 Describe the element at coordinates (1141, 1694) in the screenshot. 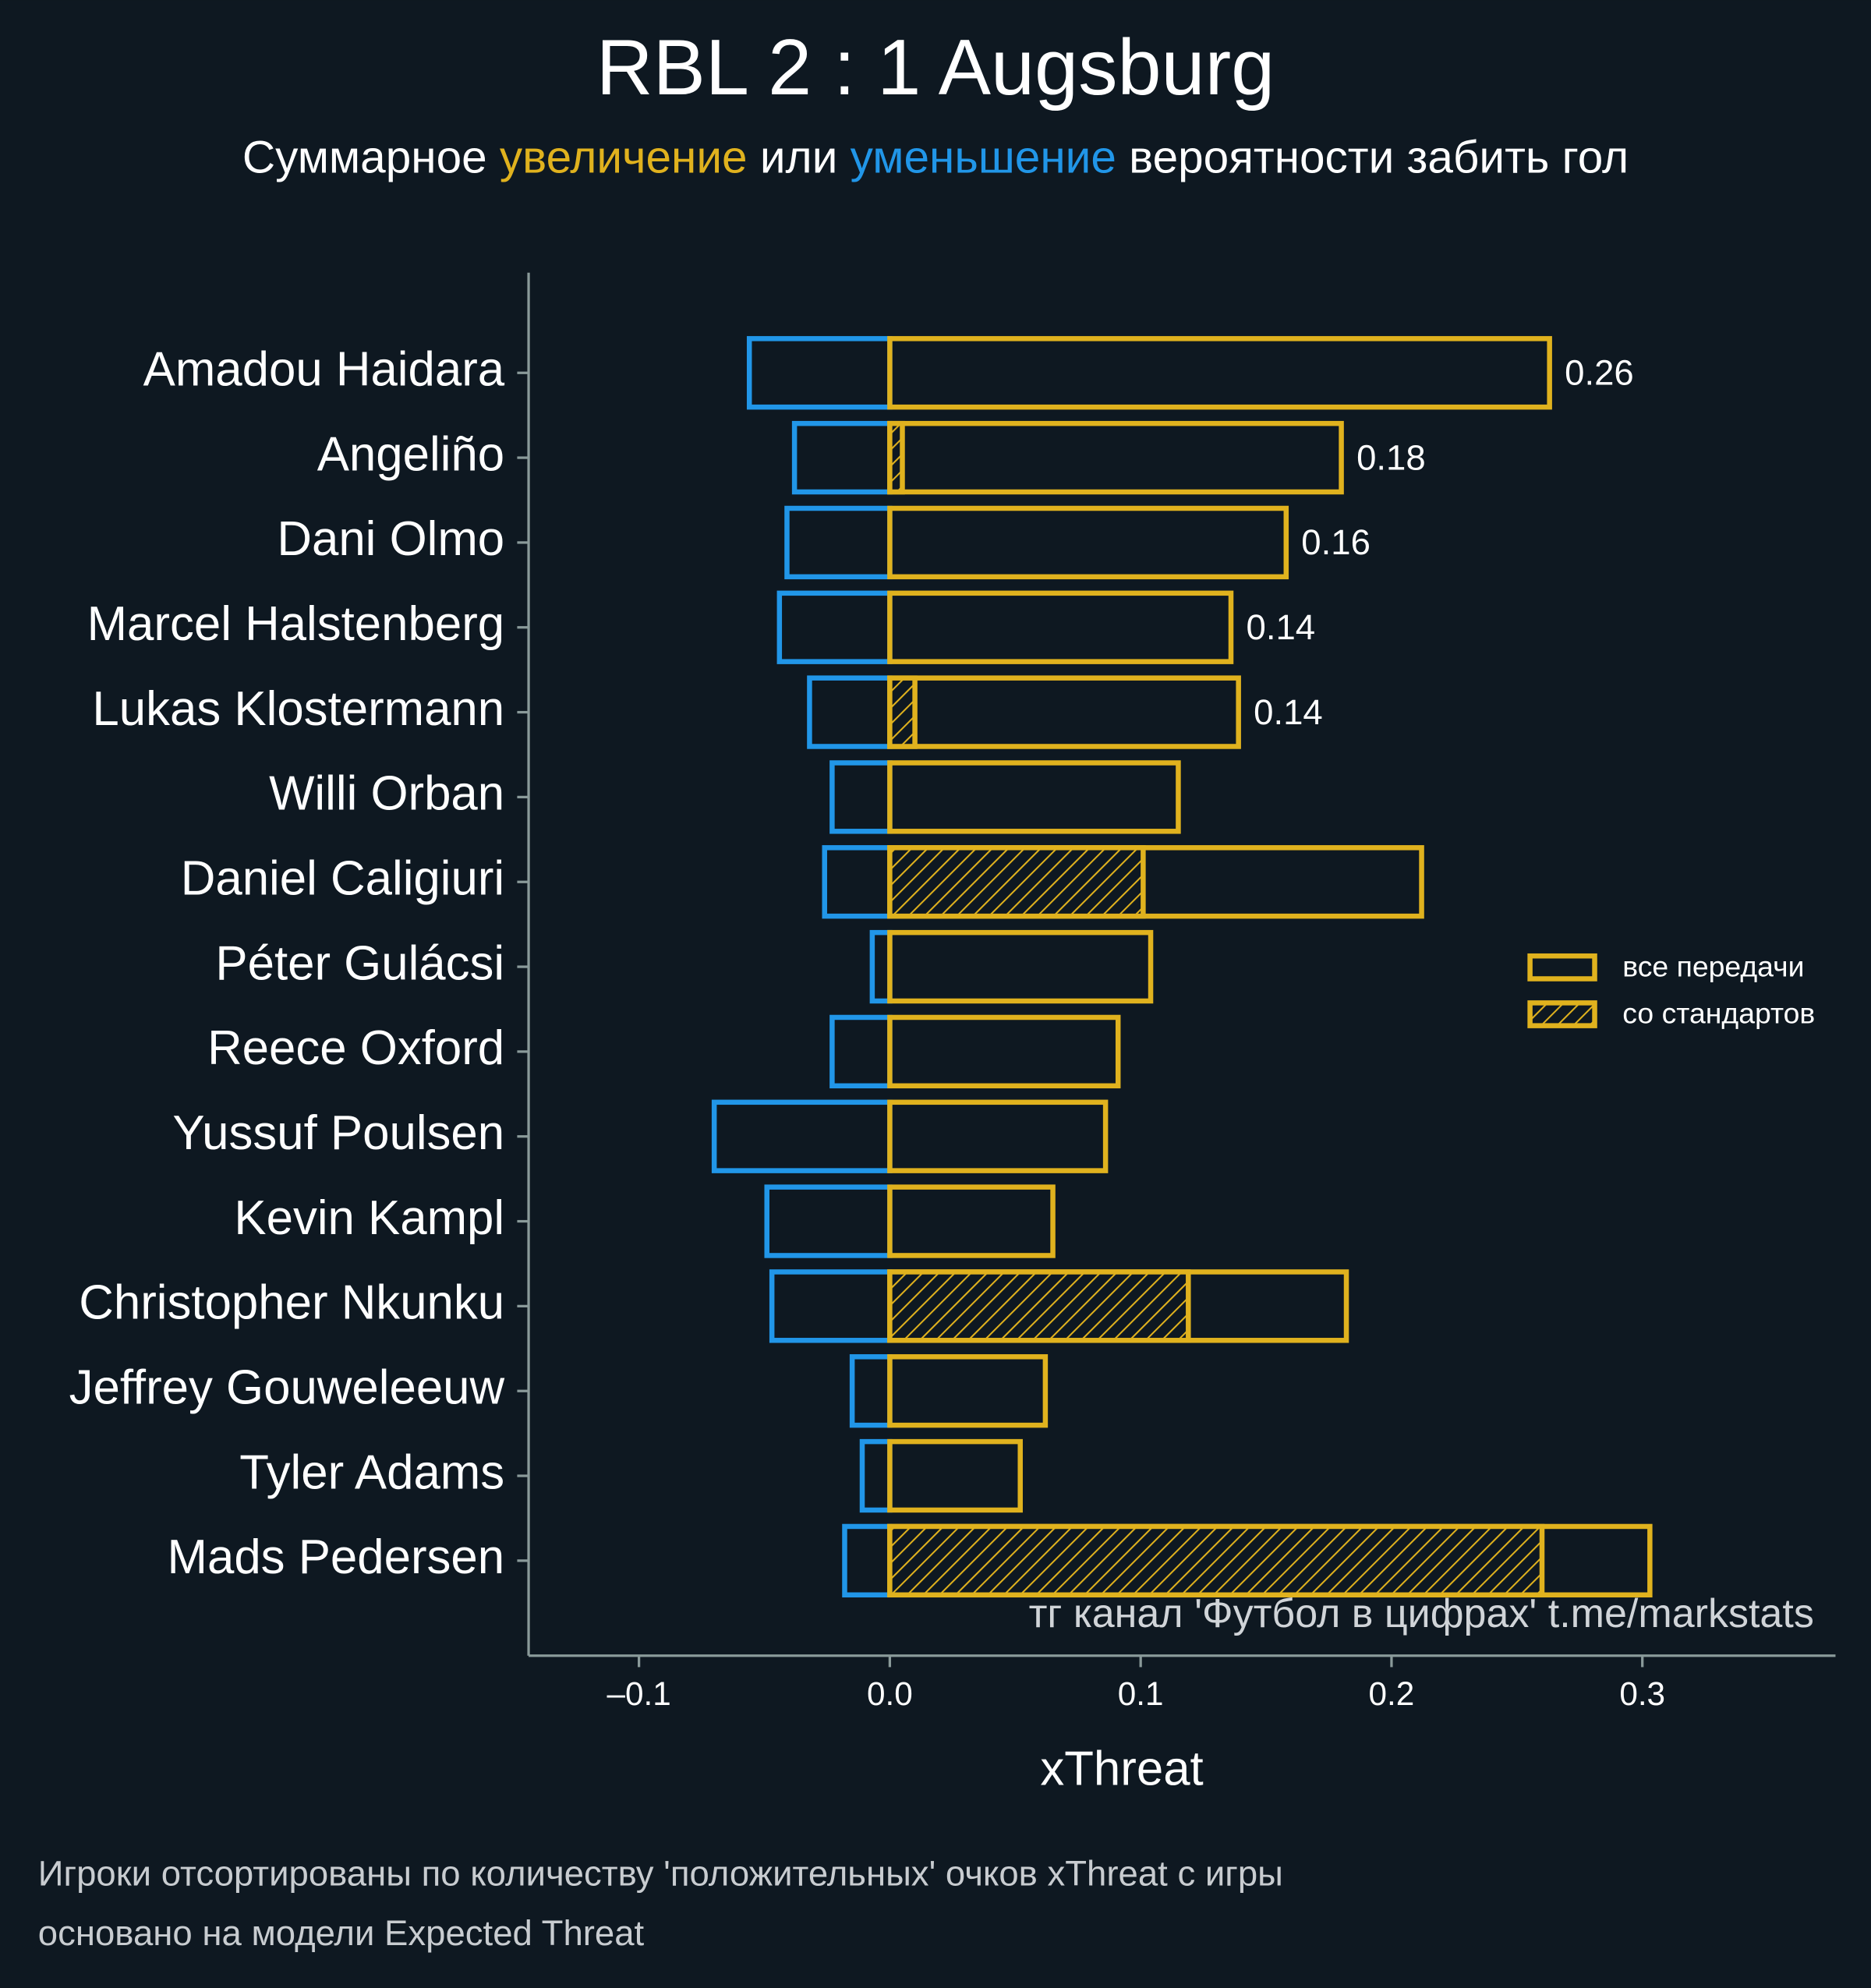

I see `x-tick-label: 0.1` at that location.